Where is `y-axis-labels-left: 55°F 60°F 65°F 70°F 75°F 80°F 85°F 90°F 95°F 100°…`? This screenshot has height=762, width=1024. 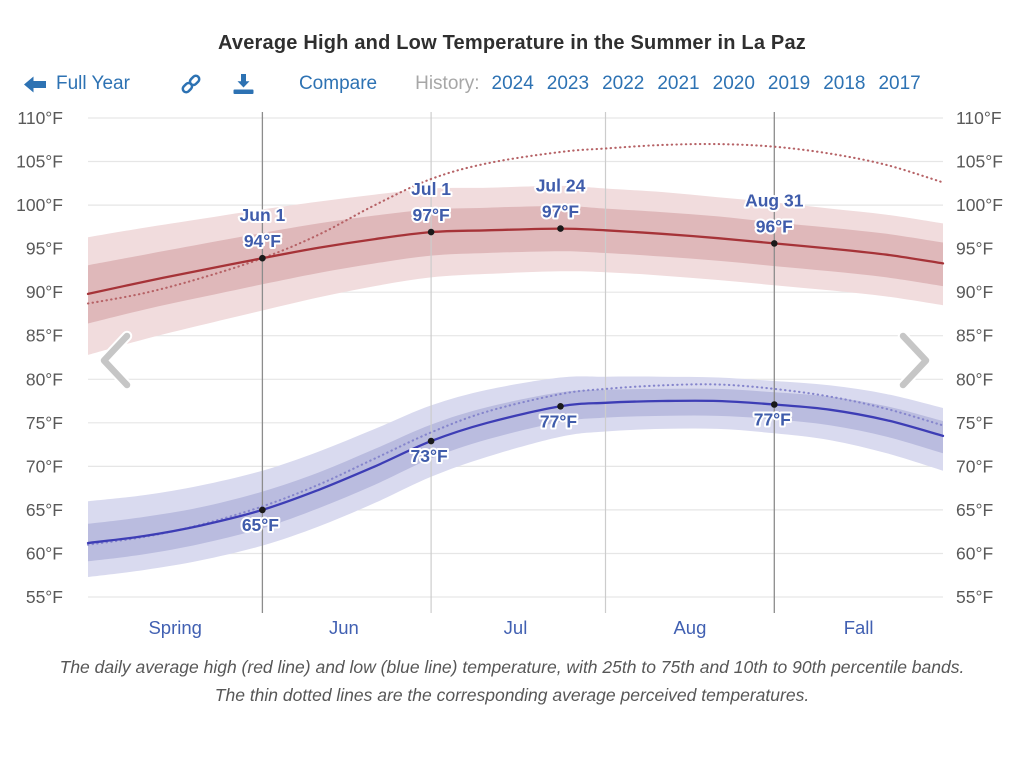
y-axis-labels-left: 55°F 60°F 65°F 70°F 75°F 80°F 85°F 90°F 95°F 100°… is located at coordinates (39, 357).